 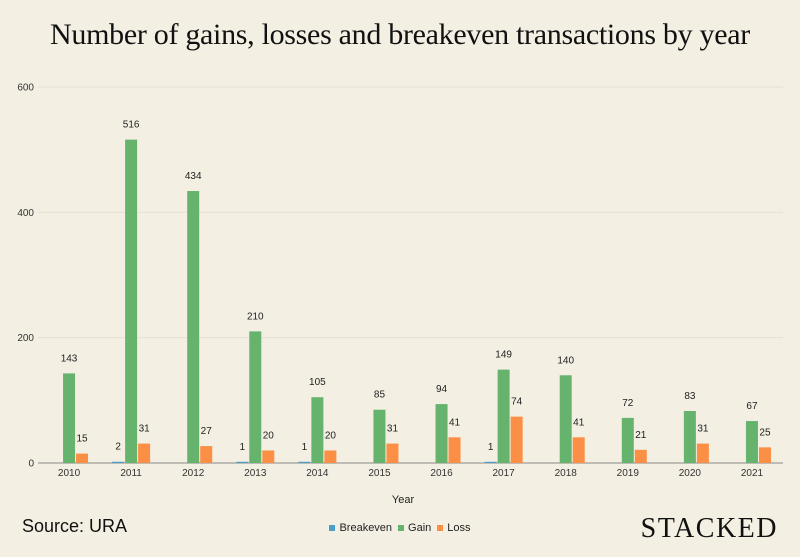 I want to click on legend-item-loss: Loss, so click(x=454, y=528).